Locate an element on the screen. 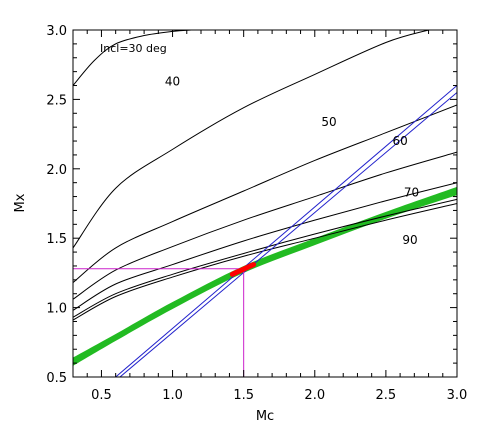  intersection-marker is located at coordinates (243, 269).